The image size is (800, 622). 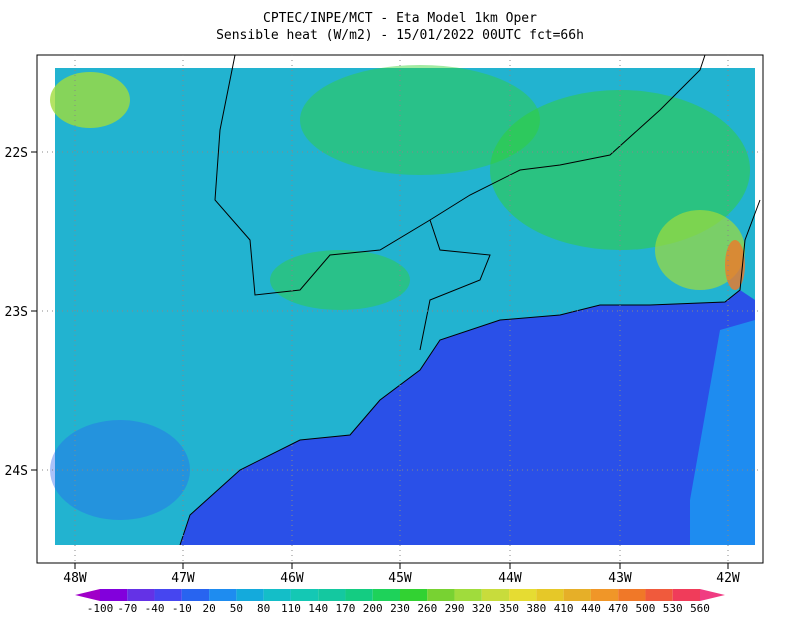 What do you see at coordinates (620, 578) in the screenshot?
I see `longitude-label: 43W` at bounding box center [620, 578].